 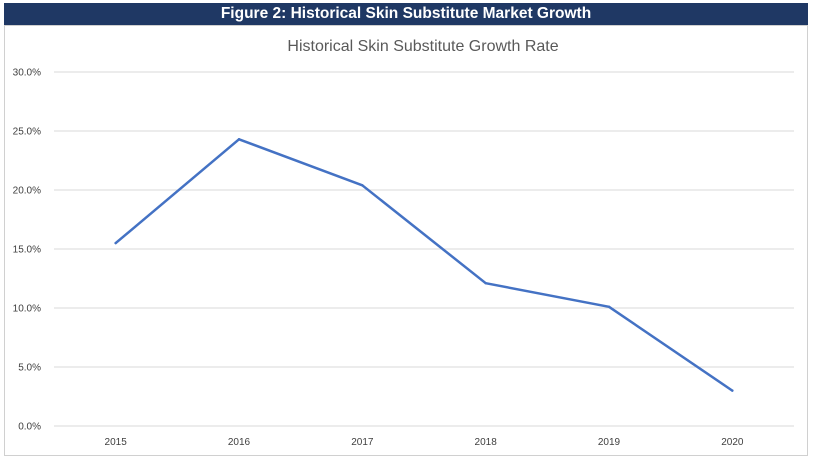 What do you see at coordinates (609, 442) in the screenshot?
I see `x-tick-label: 2019` at bounding box center [609, 442].